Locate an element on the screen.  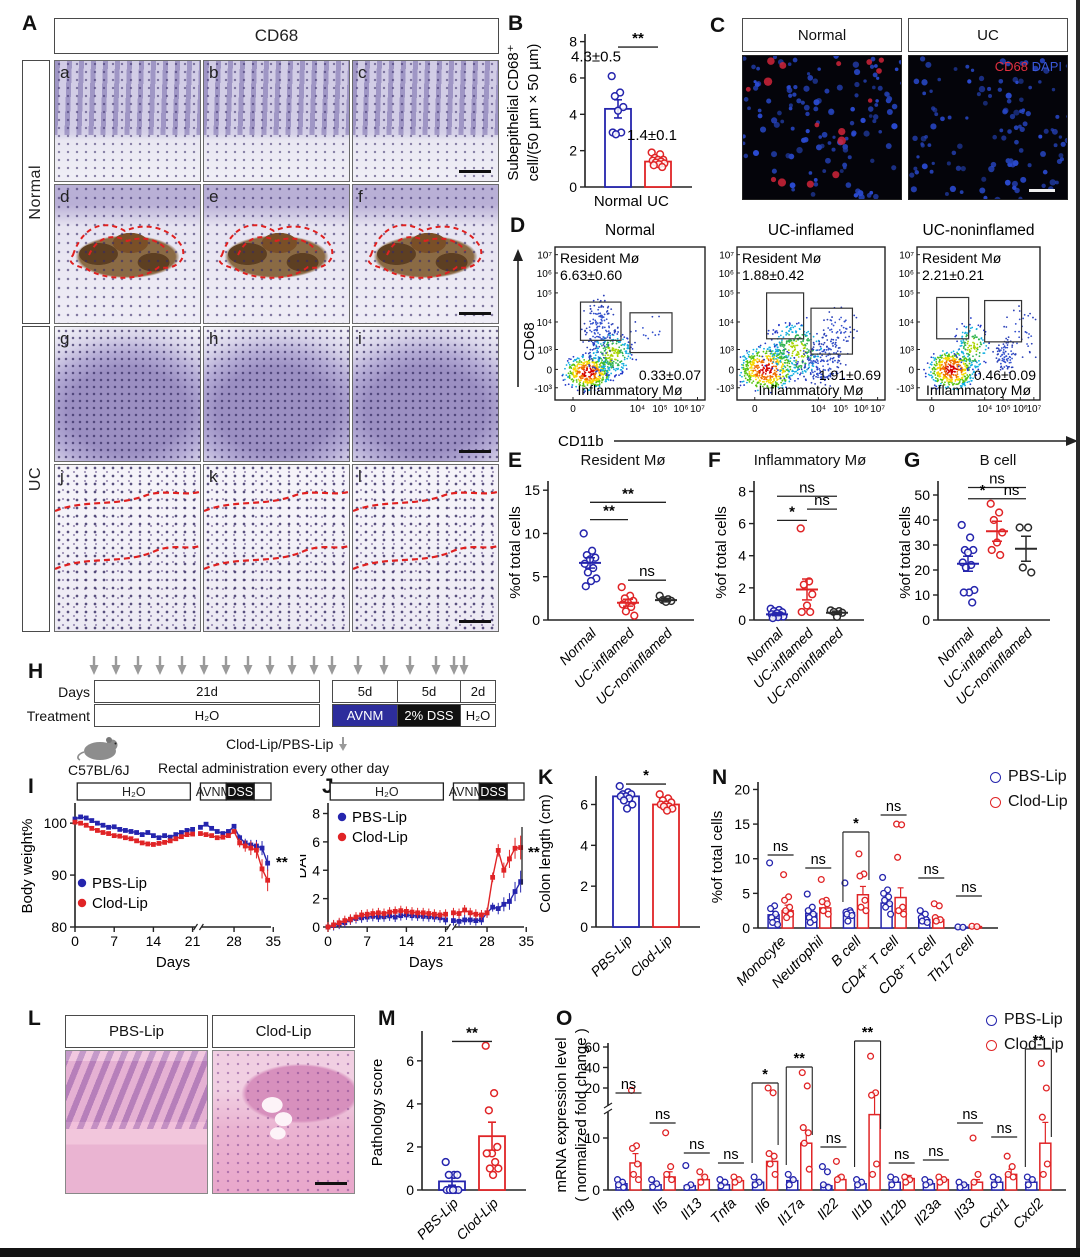
histology-tile-i: i is located at coordinates (425, 394).